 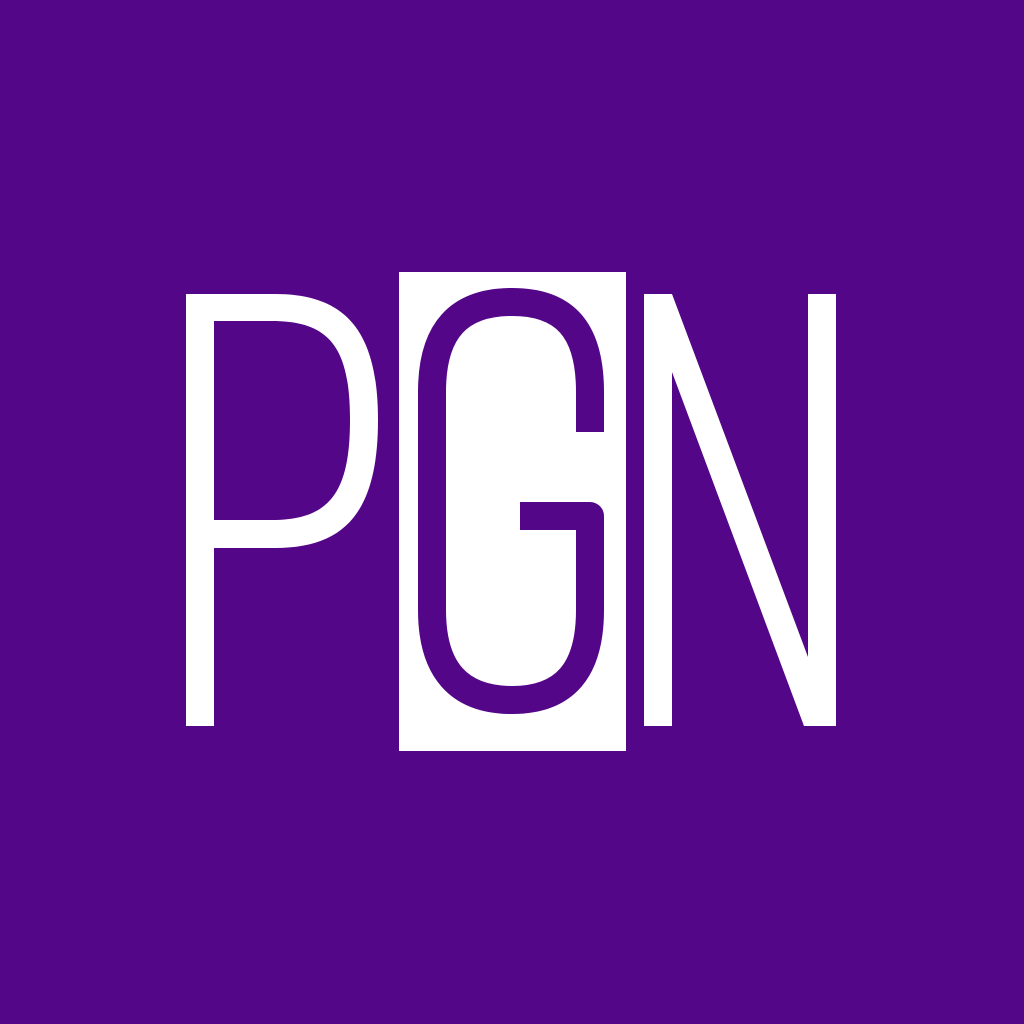 I want to click on letter-n, so click(x=740, y=510).